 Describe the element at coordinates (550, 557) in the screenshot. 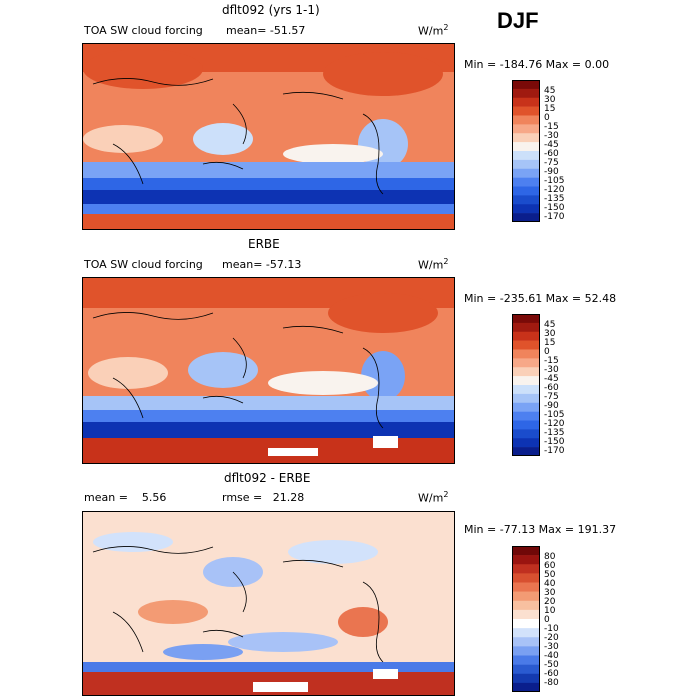

I see `cb3-label-0: 80` at that location.